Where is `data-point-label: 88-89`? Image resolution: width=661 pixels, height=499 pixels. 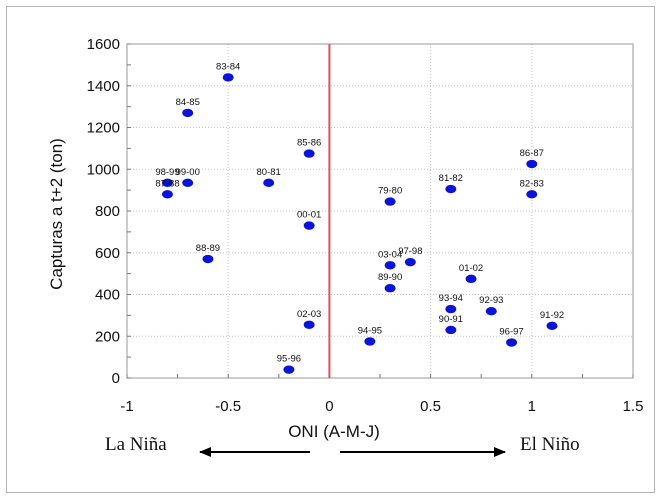
data-point-label: 88-89 is located at coordinates (208, 248).